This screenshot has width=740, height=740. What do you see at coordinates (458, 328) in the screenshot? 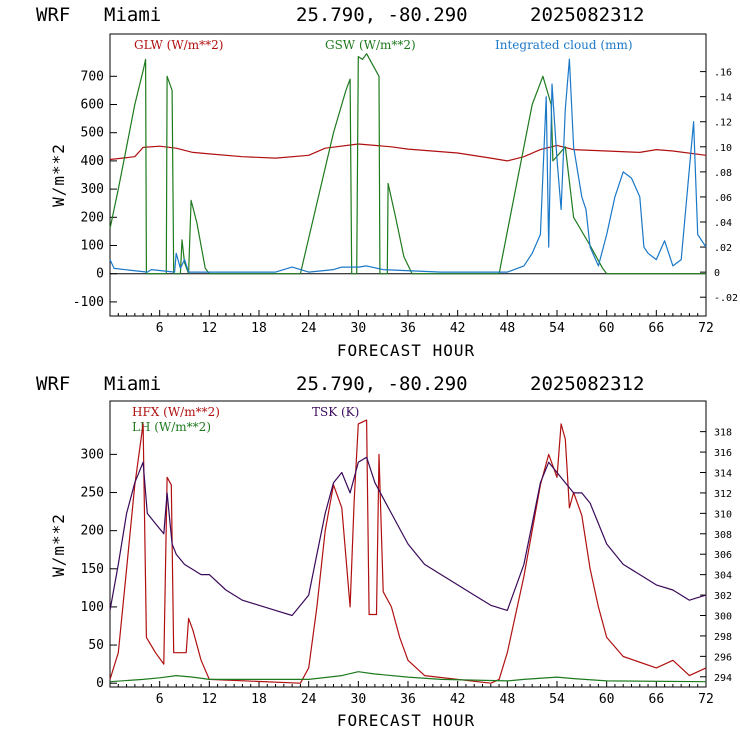
I see `panel1-xtick-label: 42` at bounding box center [458, 328].